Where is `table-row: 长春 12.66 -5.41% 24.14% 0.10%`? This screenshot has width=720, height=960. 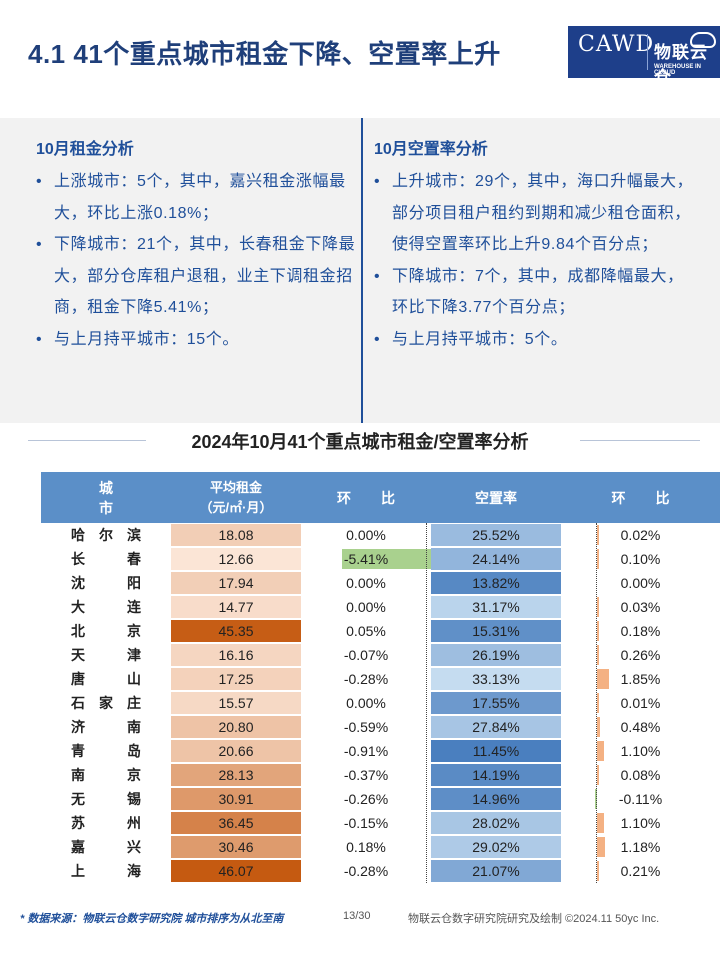
table-row: 长春 12.66 -5.41% 24.14% 0.10% is located at coordinates (380, 559).